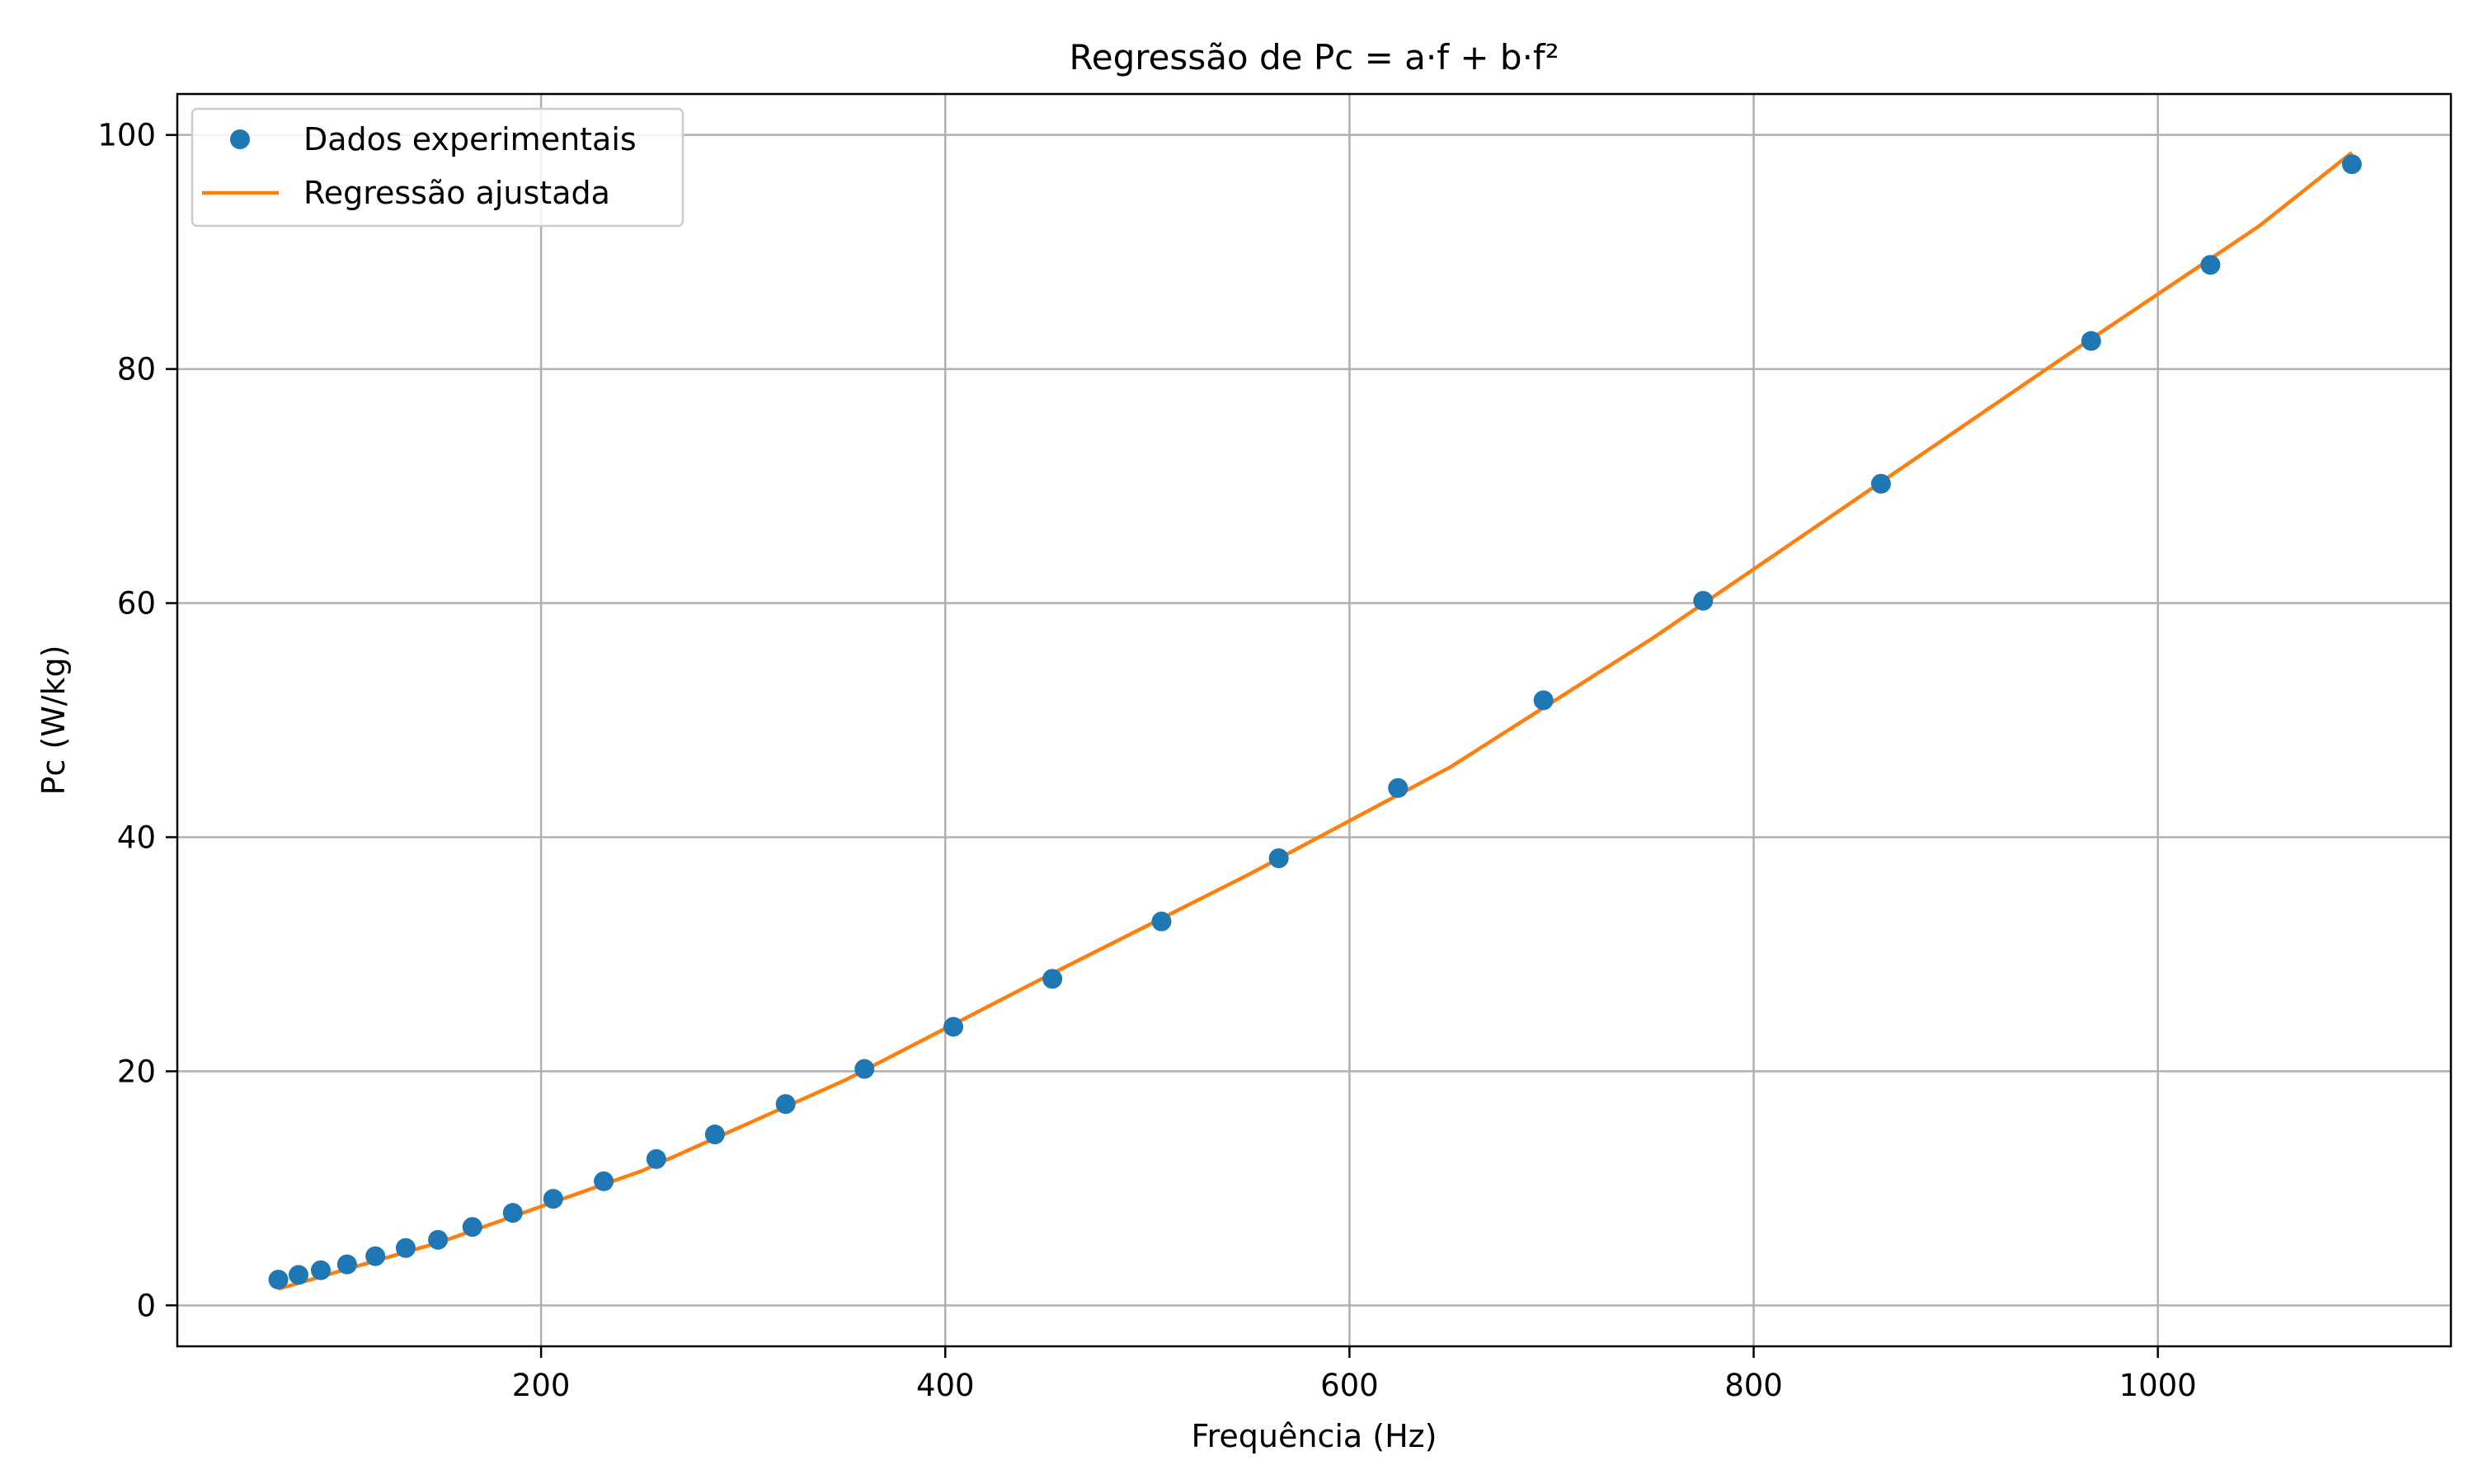 This screenshot has width=2474, height=1484. Describe the element at coordinates (456, 193) in the screenshot. I see `legend-label-regressao-ajustada: Regressão ajustada` at that location.